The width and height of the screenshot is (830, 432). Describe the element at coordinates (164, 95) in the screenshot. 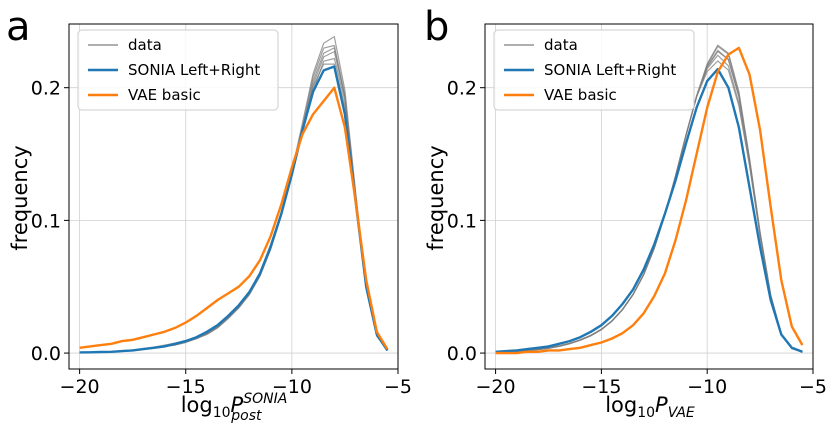

I see `panel-a-legend-vae: VAE basic` at that location.